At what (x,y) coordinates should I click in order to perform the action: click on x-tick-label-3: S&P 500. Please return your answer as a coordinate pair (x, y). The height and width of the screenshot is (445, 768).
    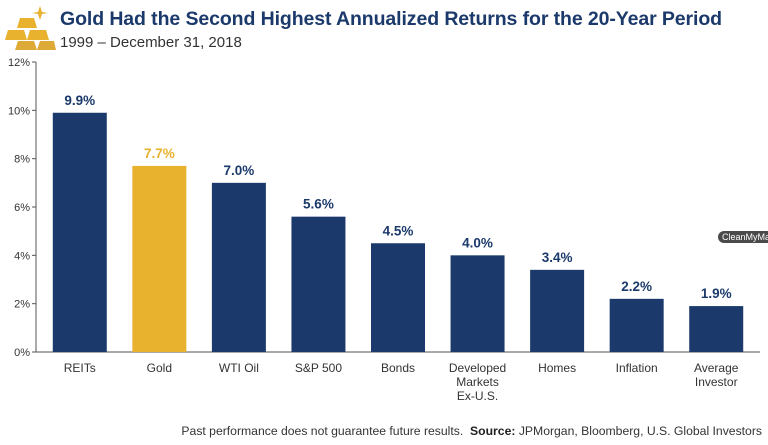
    Looking at the image, I should click on (318, 368).